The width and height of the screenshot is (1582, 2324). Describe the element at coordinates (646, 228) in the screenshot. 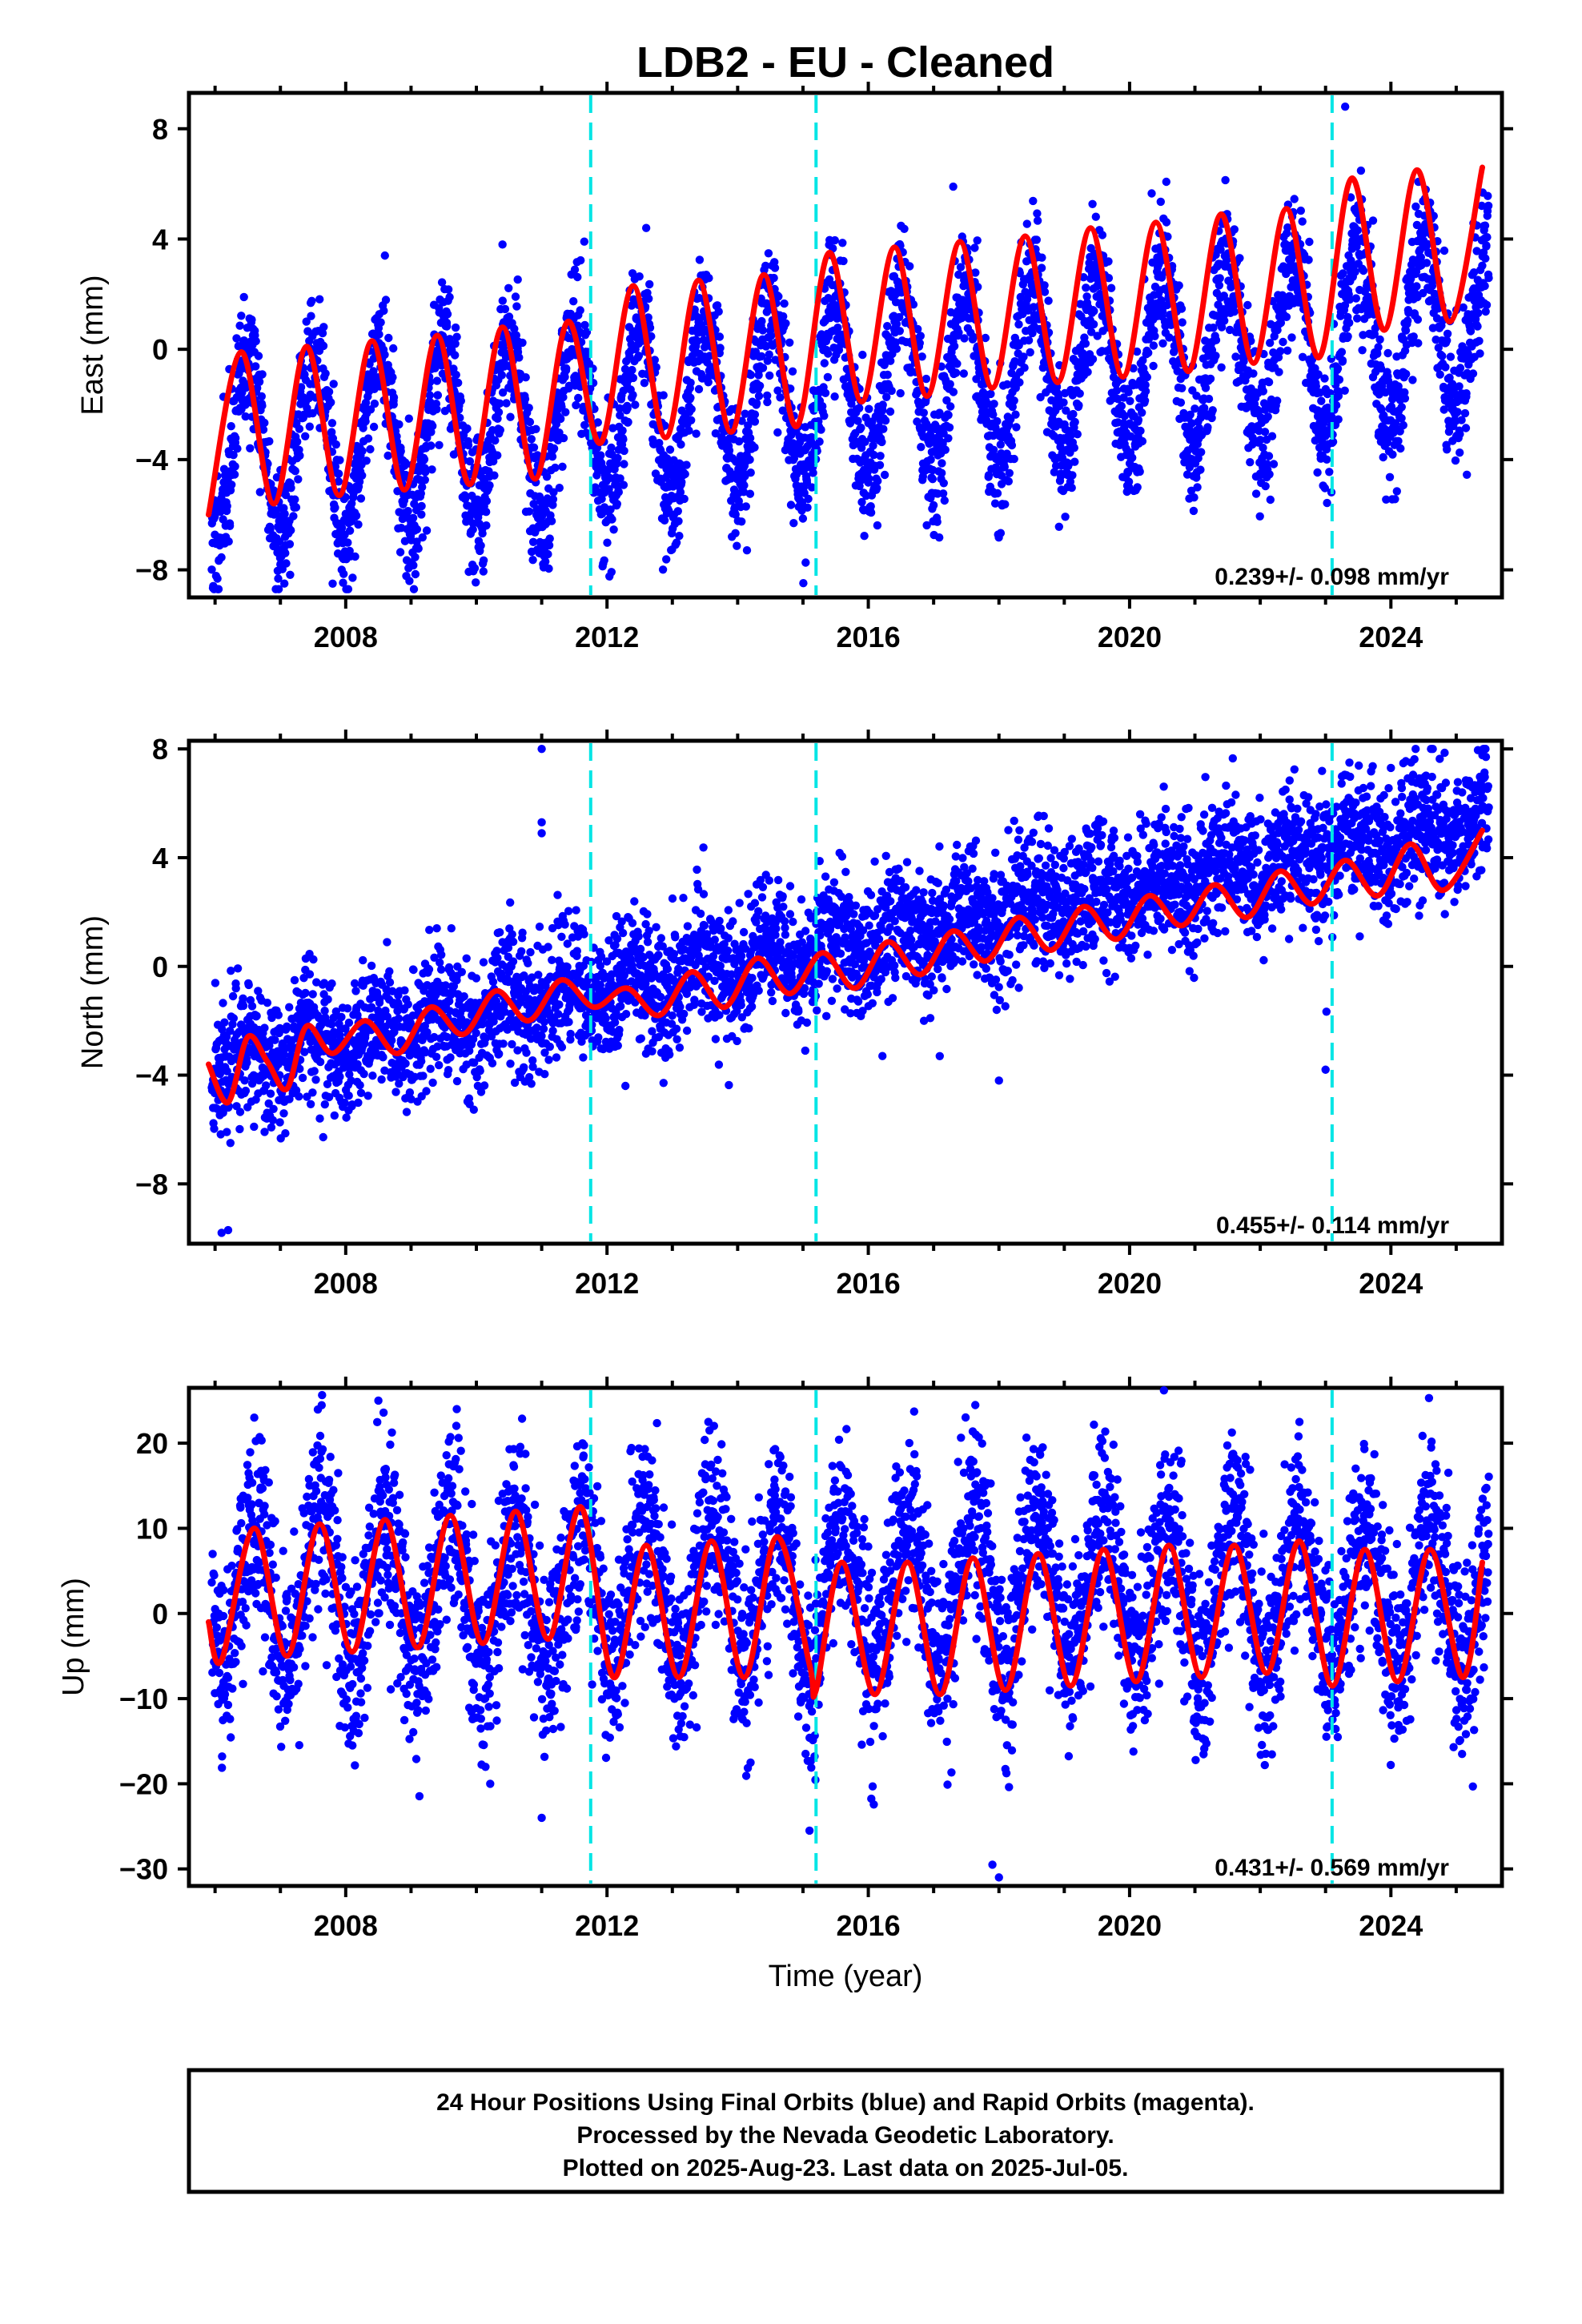

I see `east-outlier-point` at that location.